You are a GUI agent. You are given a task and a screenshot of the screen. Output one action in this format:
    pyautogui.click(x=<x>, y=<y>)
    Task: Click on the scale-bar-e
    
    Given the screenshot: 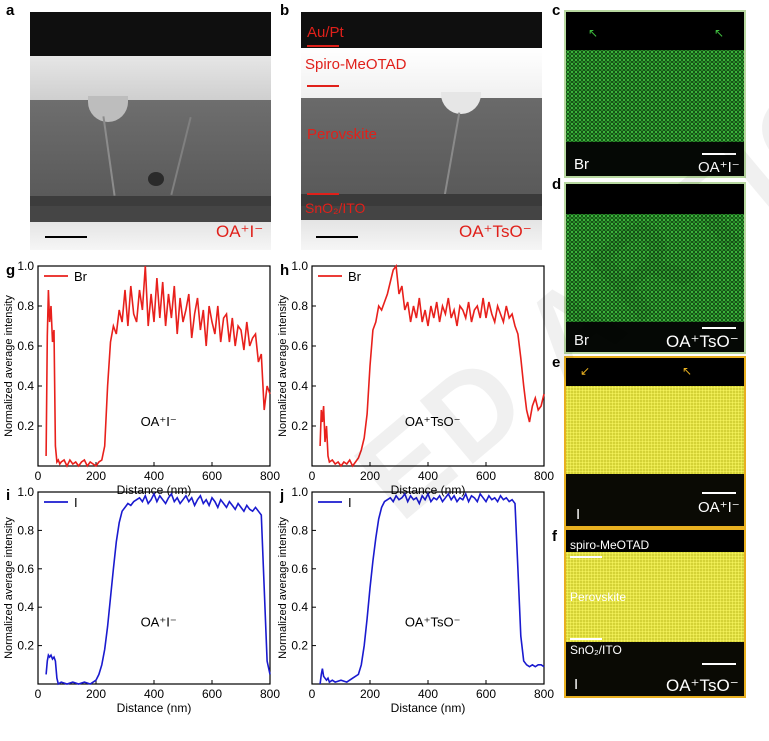 What is the action you would take?
    pyautogui.click(x=719, y=493)
    